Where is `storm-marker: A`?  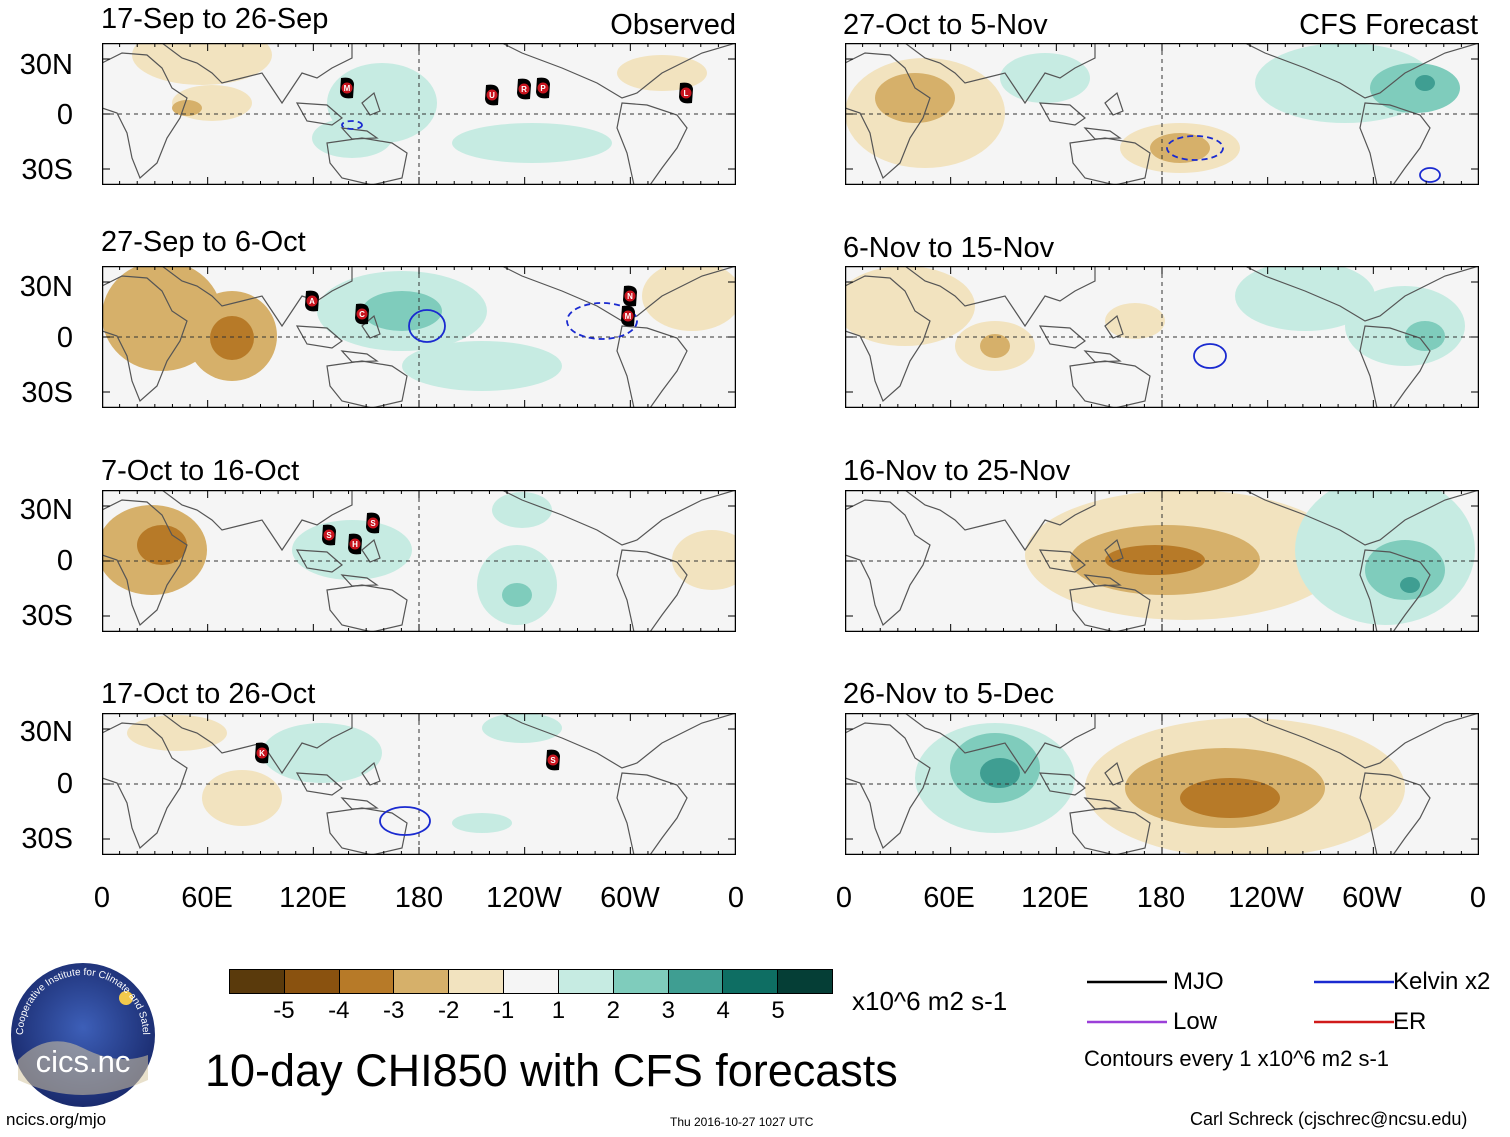 storm-marker: A is located at coordinates (312, 301).